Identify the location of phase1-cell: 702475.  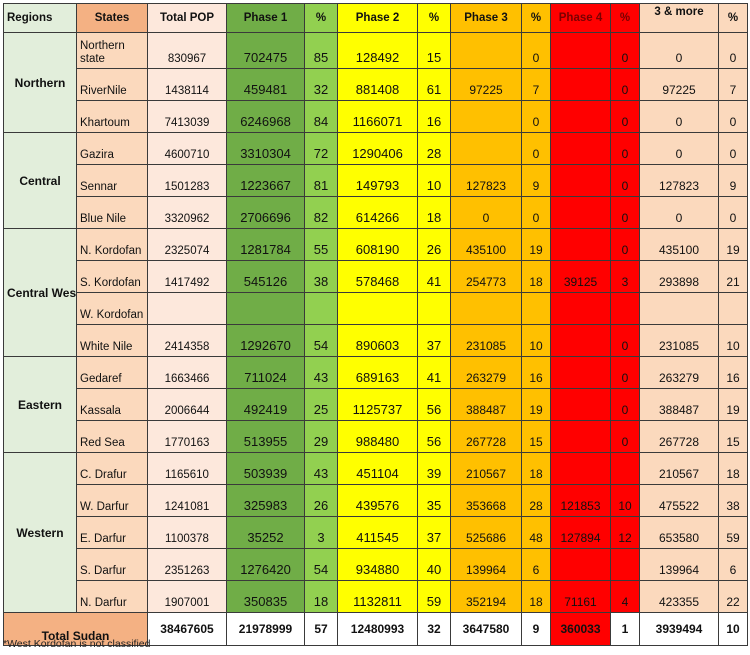
(265, 50).